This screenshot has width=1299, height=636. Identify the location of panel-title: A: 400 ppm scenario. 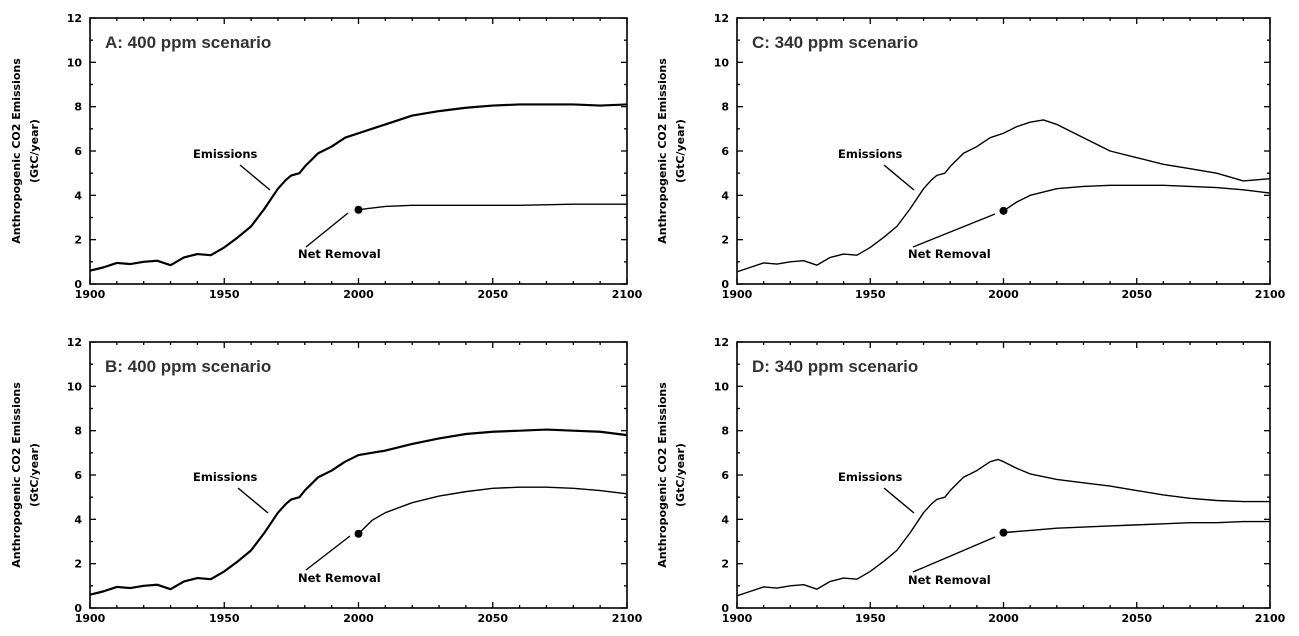
(188, 42).